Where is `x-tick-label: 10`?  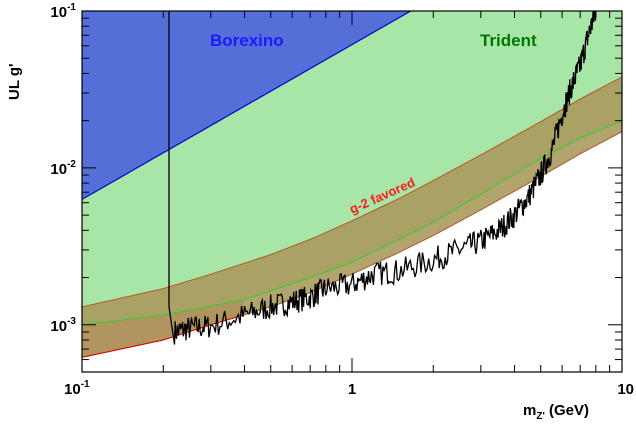
x-tick-label: 10 is located at coordinates (625, 389).